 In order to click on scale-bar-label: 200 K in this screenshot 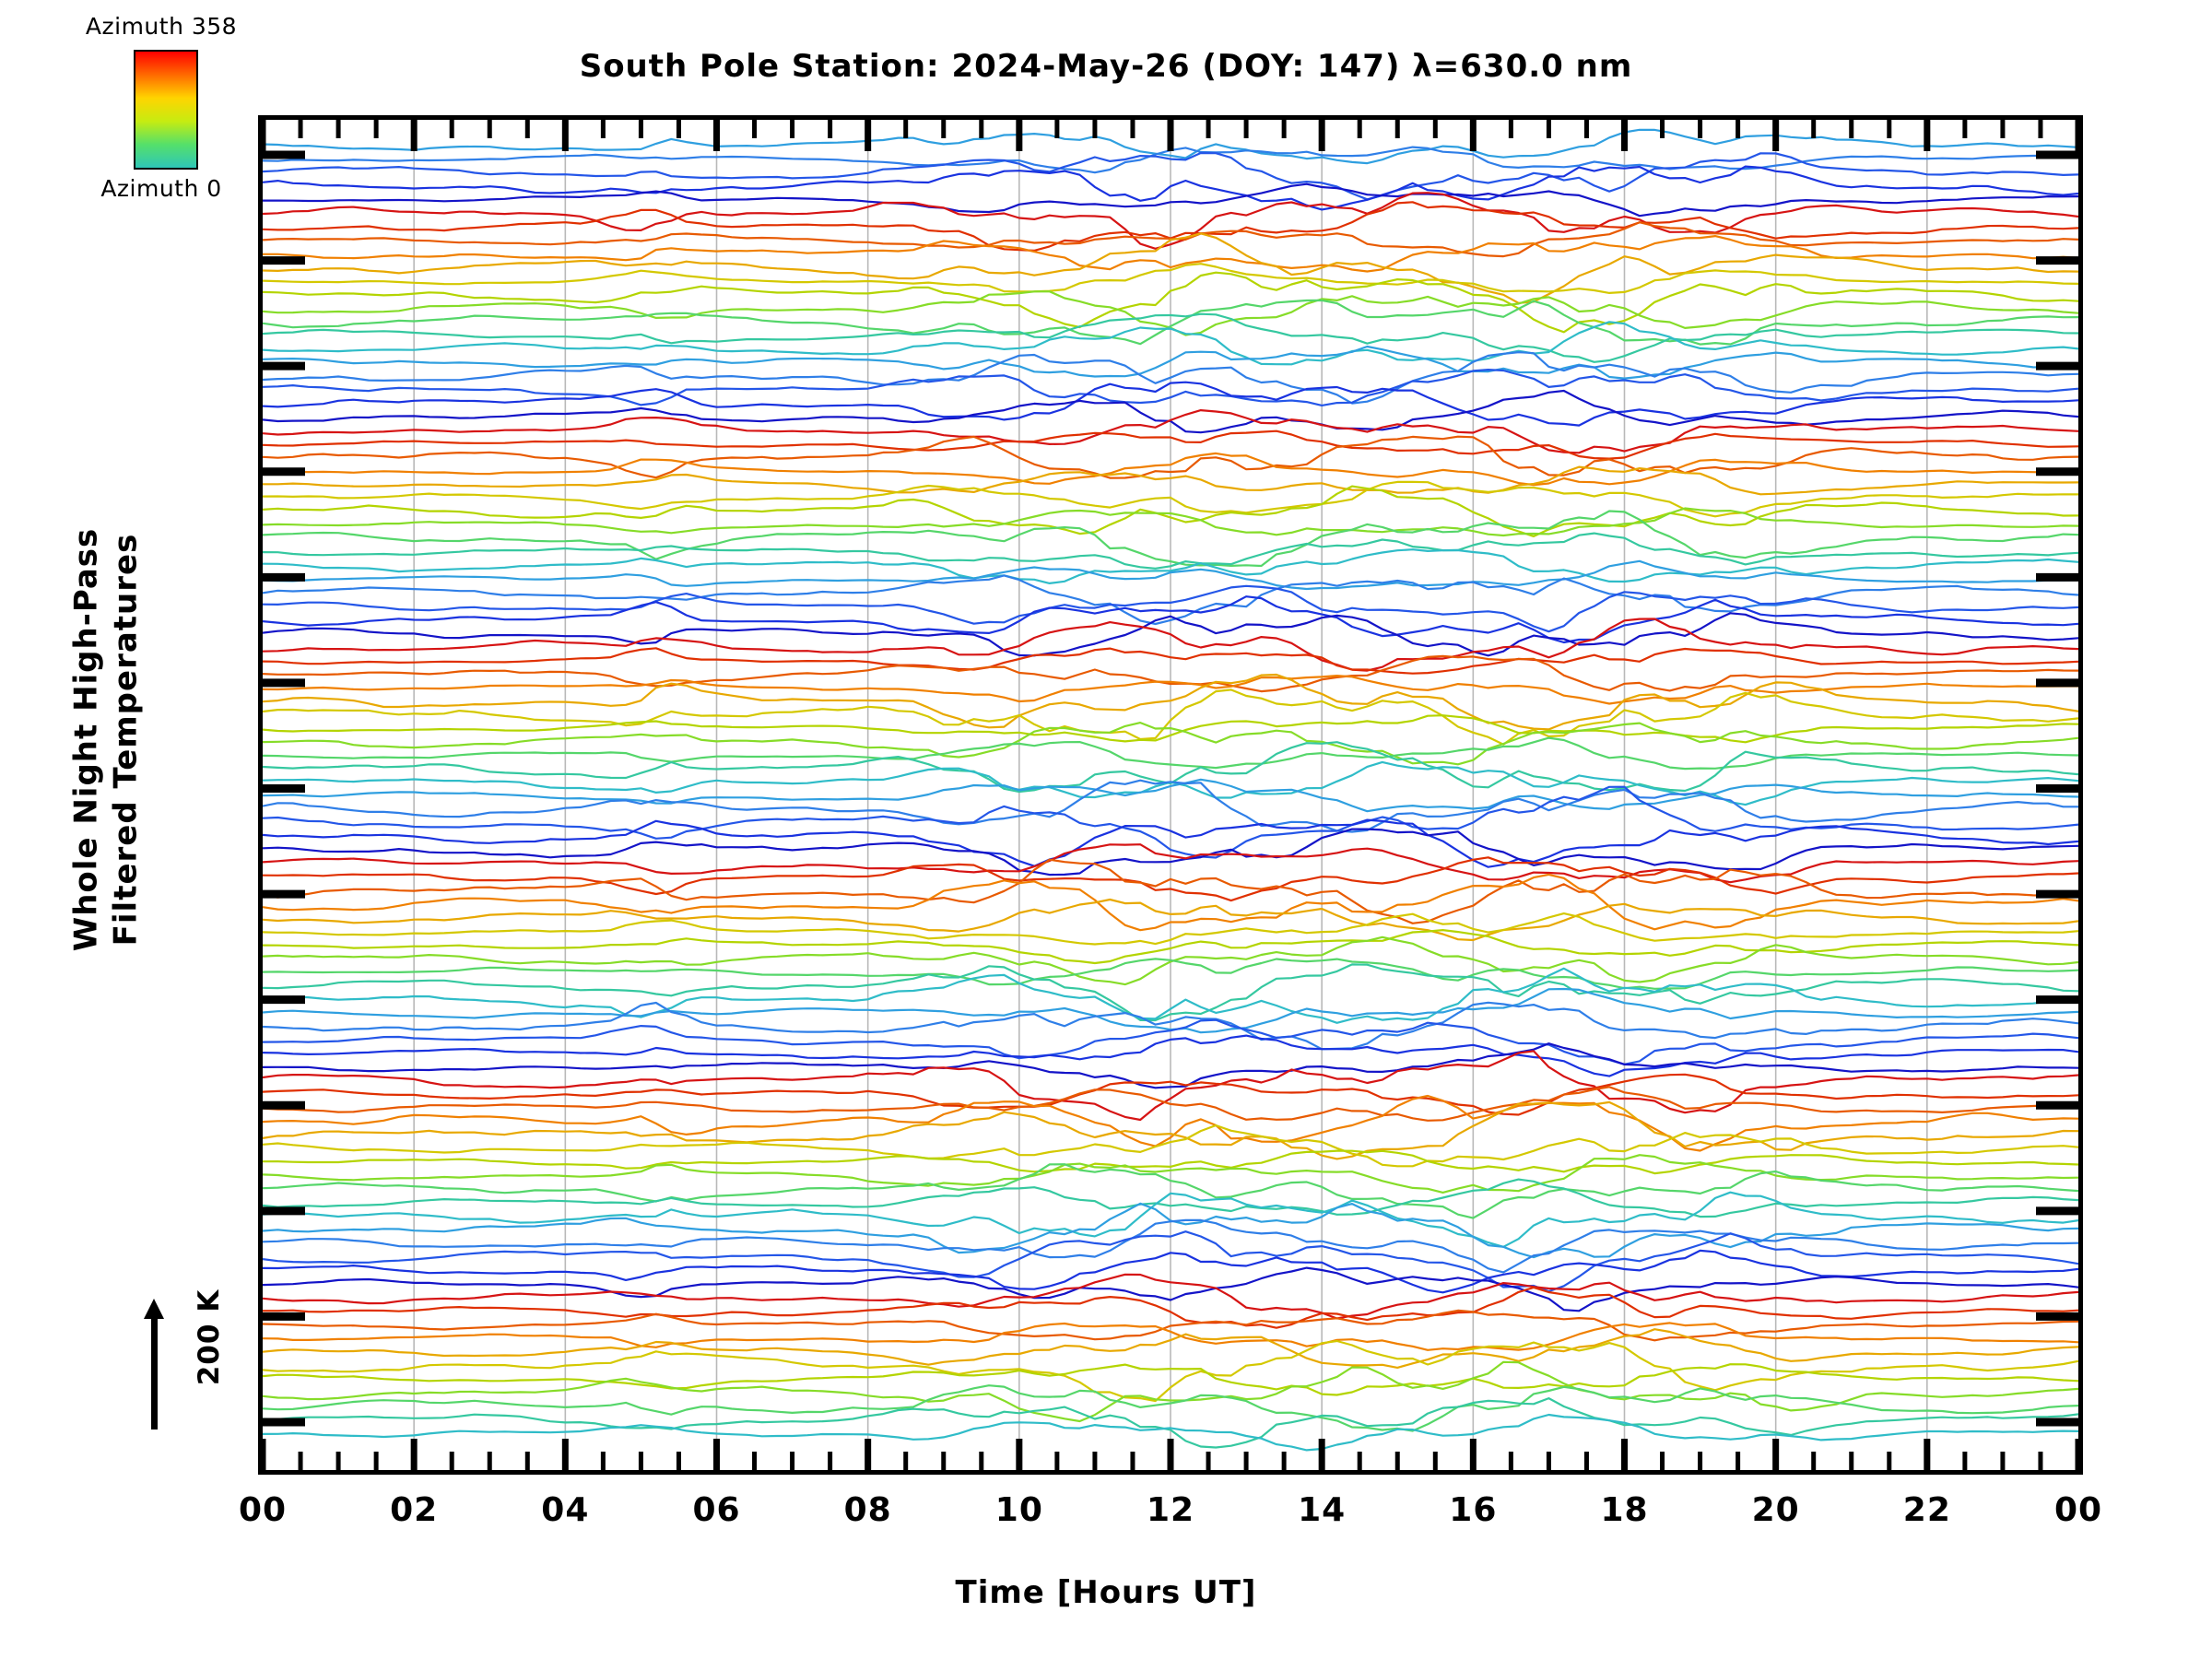, I will do `click(209, 1337)`.